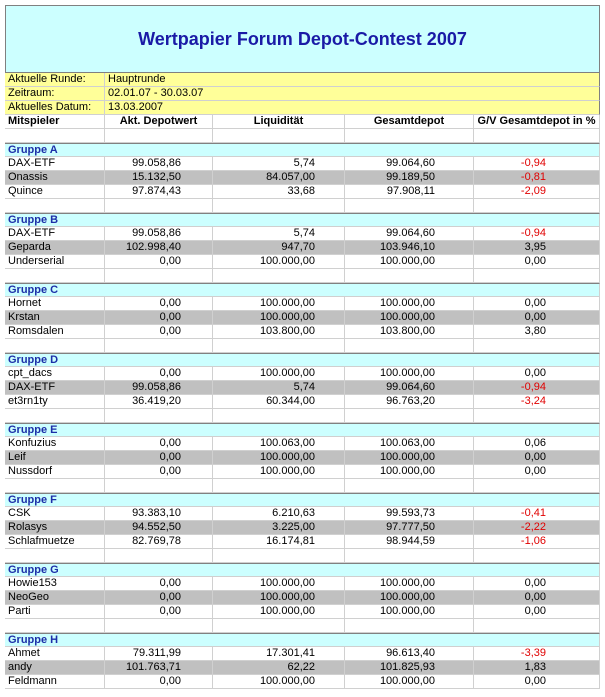 The width and height of the screenshot is (605, 697). I want to click on info-label: Aktuelle Runde:, so click(55, 80).